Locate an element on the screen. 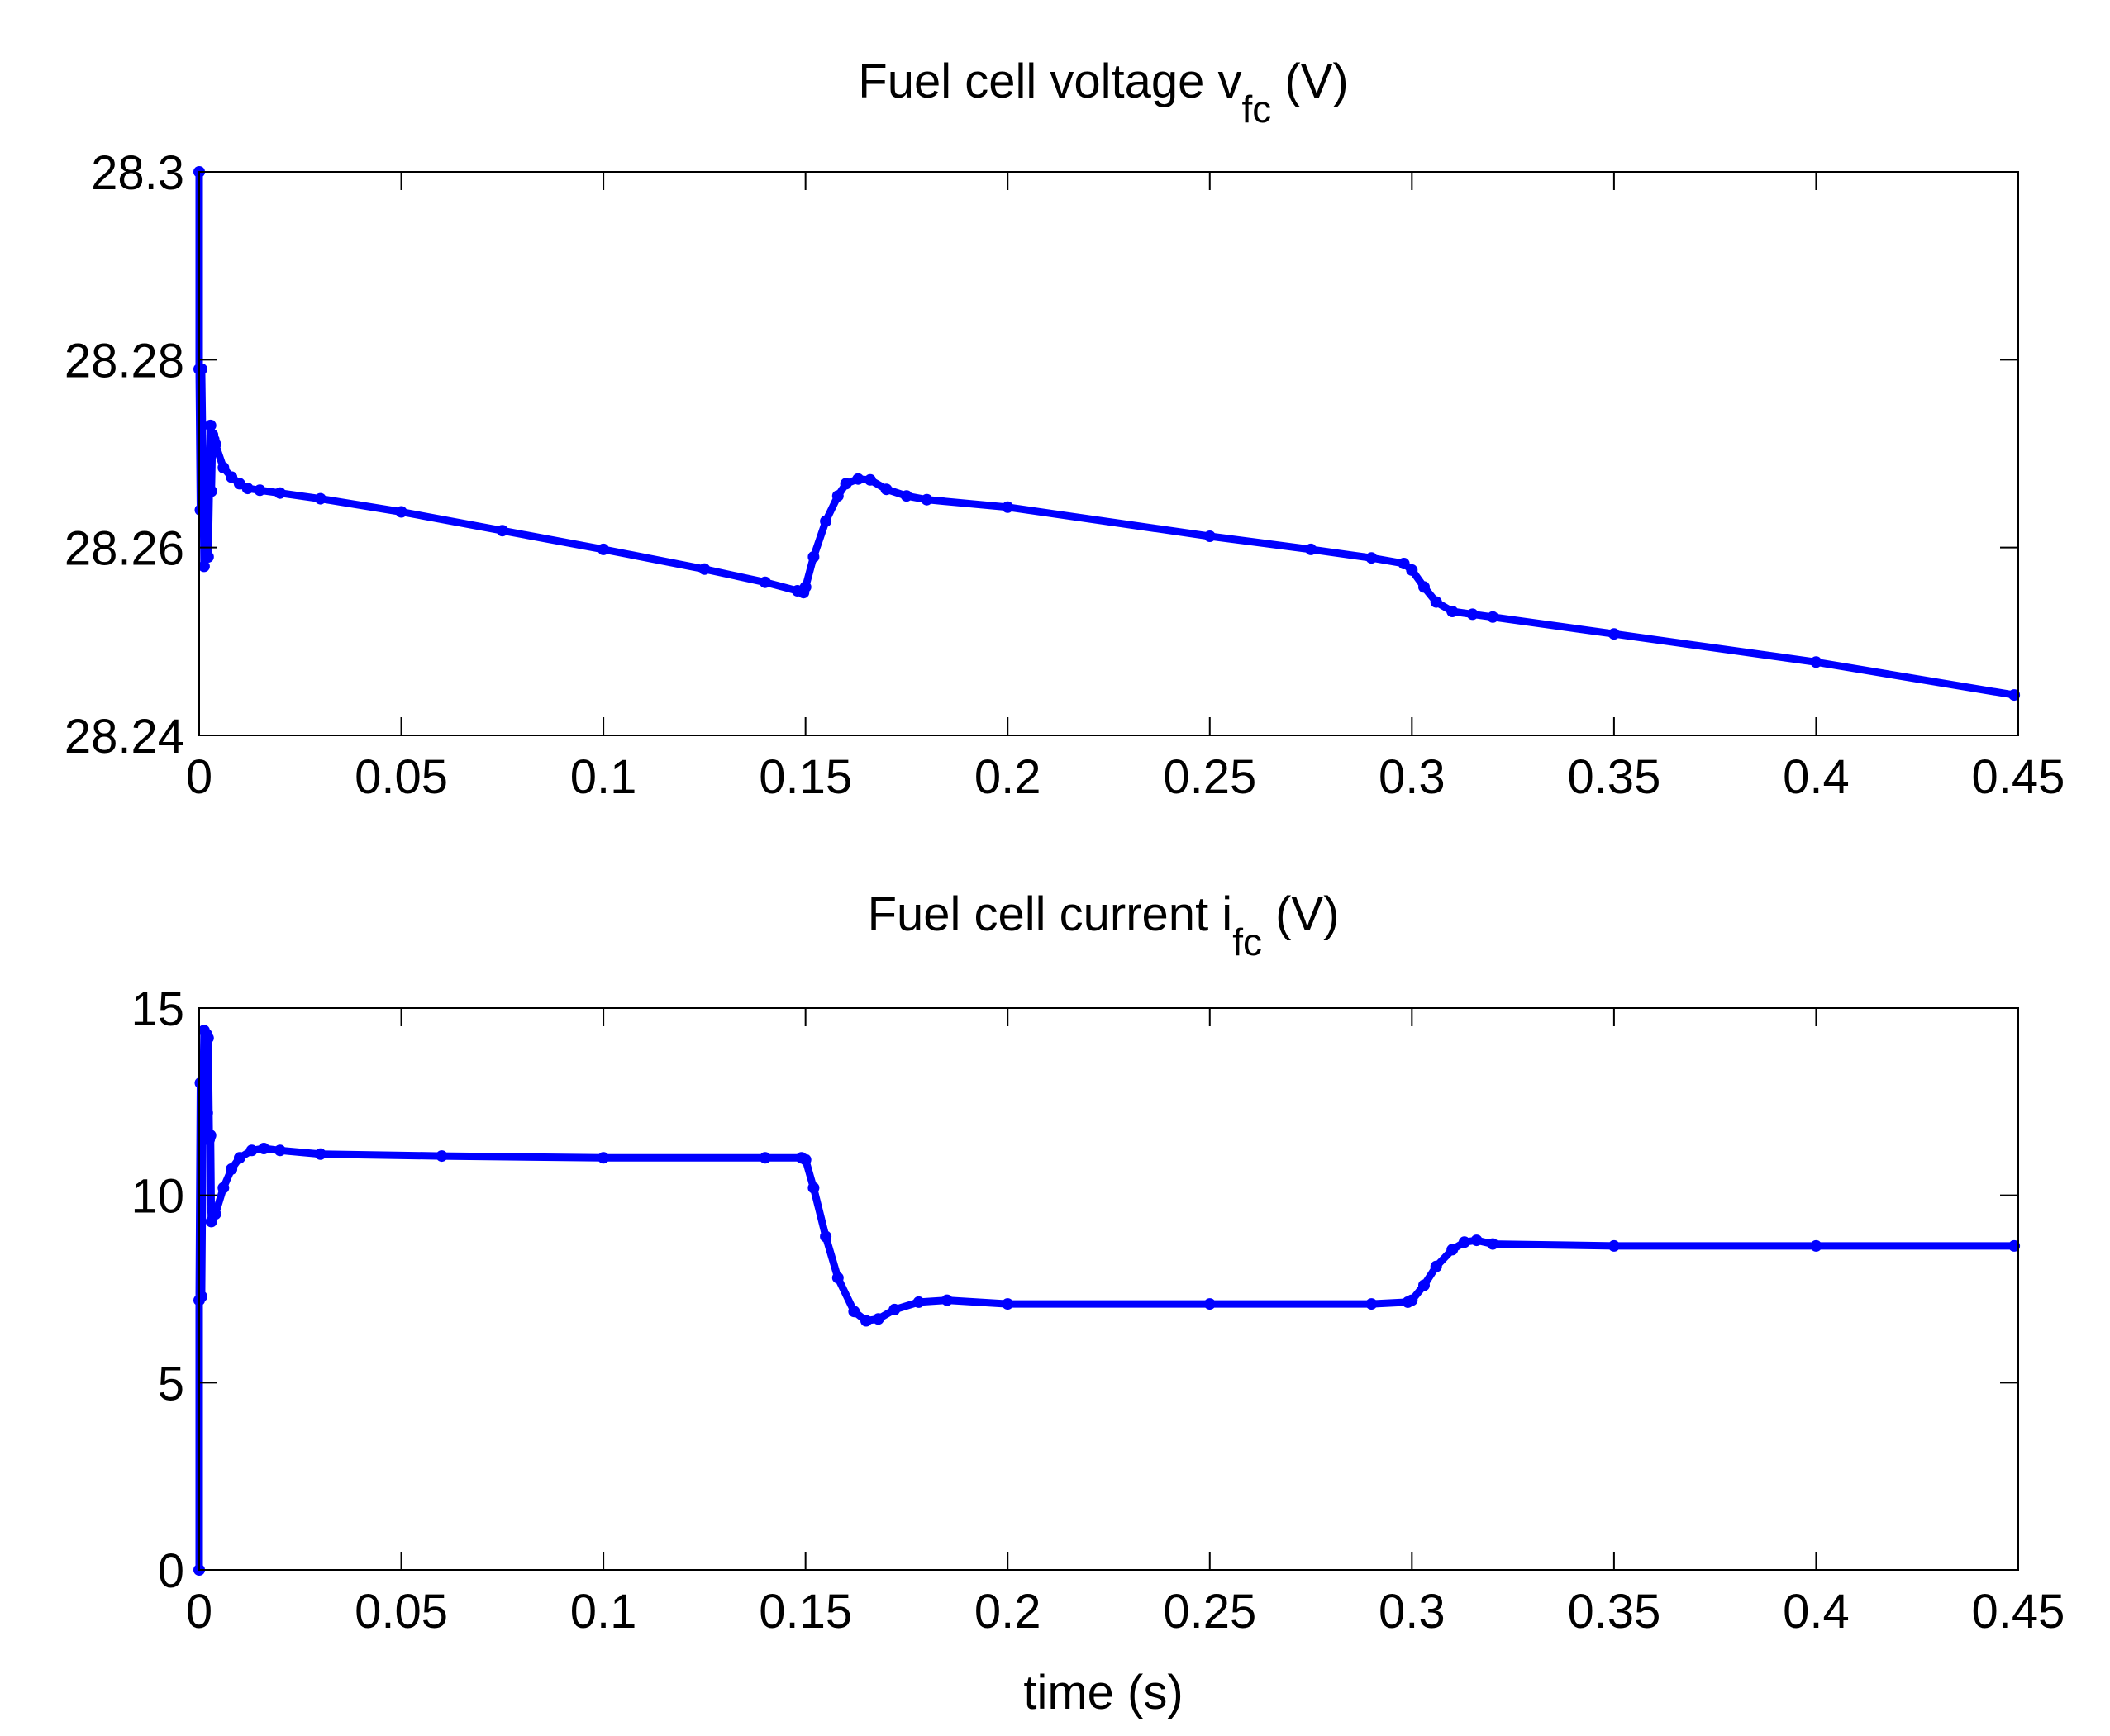 This screenshot has width=2110, height=1736. voltage-xtick-label: 0.45 is located at coordinates (2018, 777).